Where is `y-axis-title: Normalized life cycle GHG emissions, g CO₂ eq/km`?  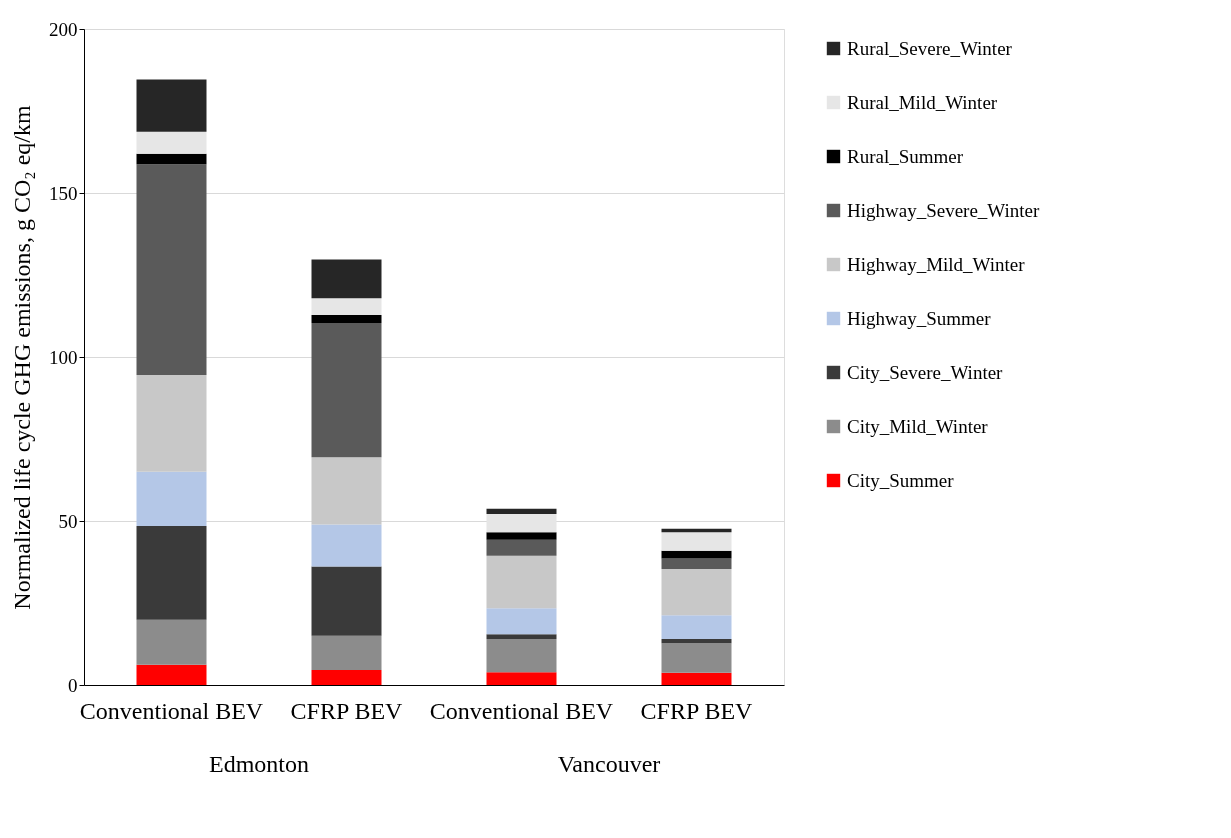 y-axis-title: Normalized life cycle GHG emissions, g CO₂ eq/km is located at coordinates (22, 357).